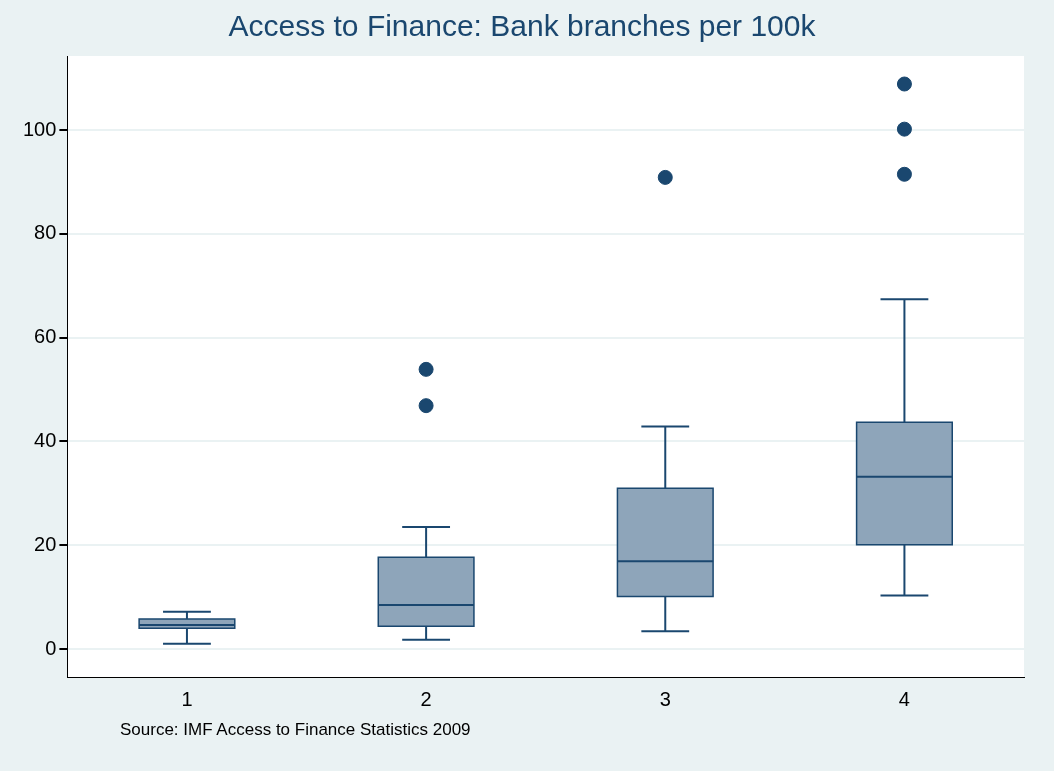 The image size is (1054, 771). I want to click on y-tick-label: 0, so click(51, 647).